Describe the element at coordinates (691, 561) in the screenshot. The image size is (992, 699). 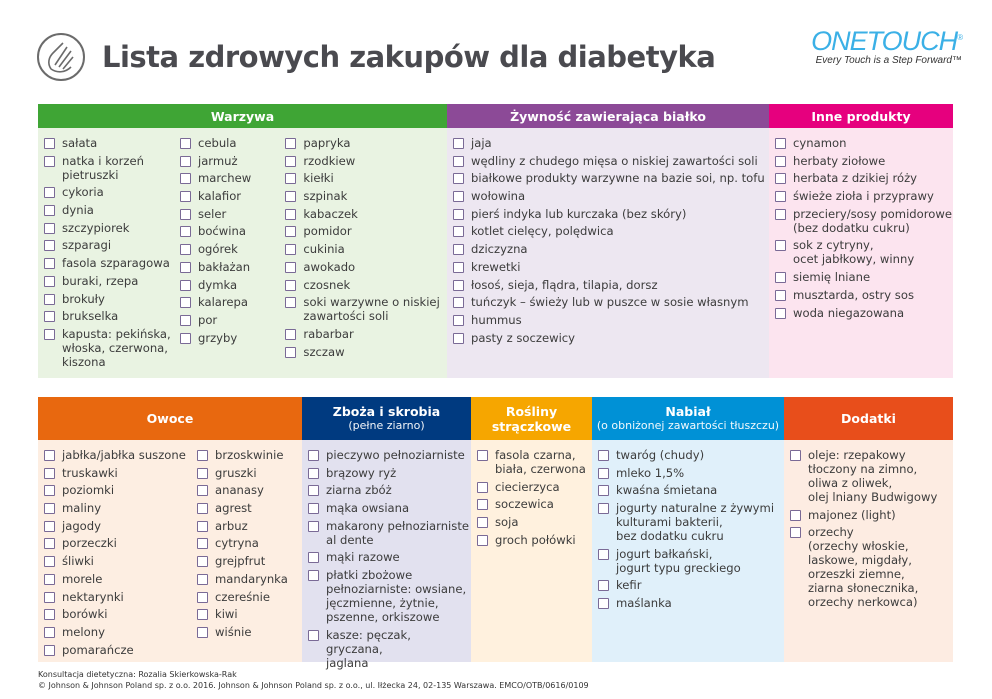
I see `list-item: jogurt bałkański, jogurt typu greckiego` at that location.